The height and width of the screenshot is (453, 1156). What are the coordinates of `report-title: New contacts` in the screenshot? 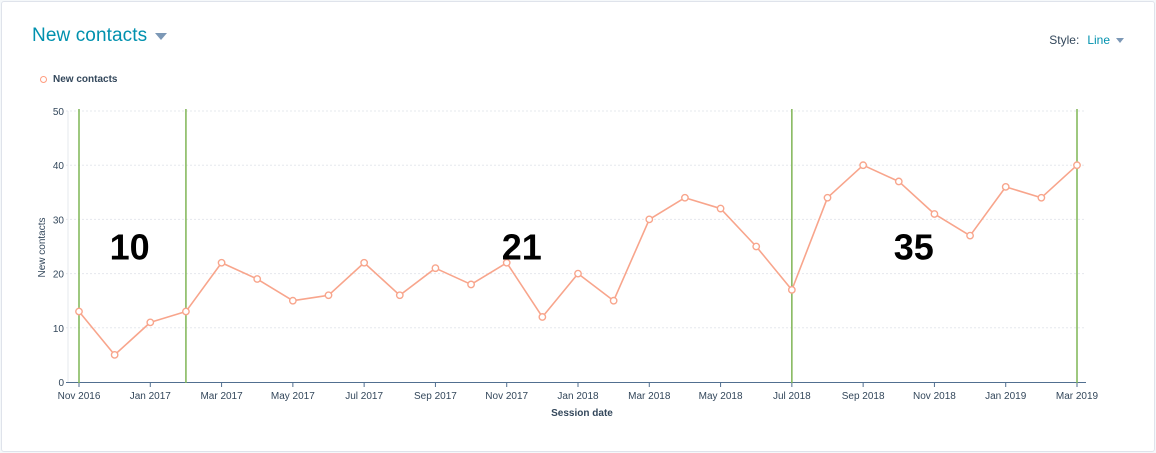 It's located at (90, 35).